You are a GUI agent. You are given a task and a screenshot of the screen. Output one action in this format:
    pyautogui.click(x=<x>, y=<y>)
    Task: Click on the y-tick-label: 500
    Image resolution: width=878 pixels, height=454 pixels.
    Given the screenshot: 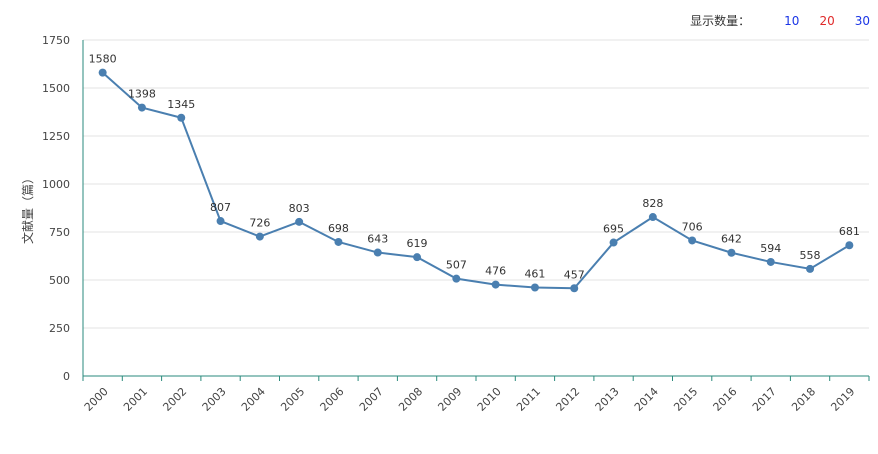 What is the action you would take?
    pyautogui.click(x=59, y=280)
    